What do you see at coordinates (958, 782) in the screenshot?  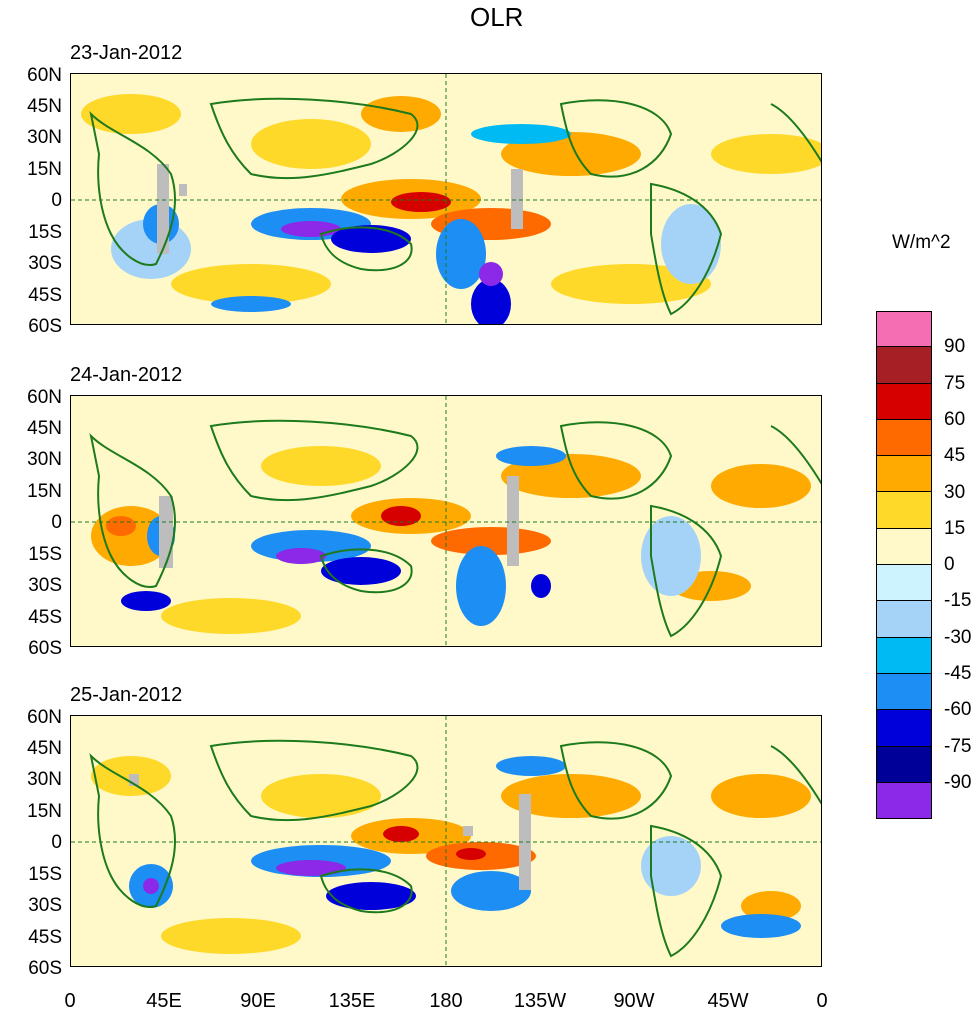 I see `colorbar-label: -90` at bounding box center [958, 782].